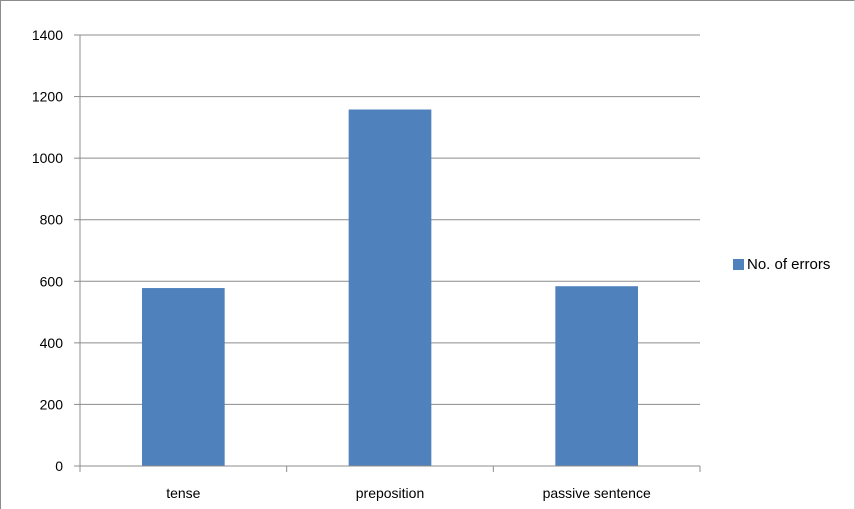  I want to click on y-tick-label: 1200, so click(47, 97).